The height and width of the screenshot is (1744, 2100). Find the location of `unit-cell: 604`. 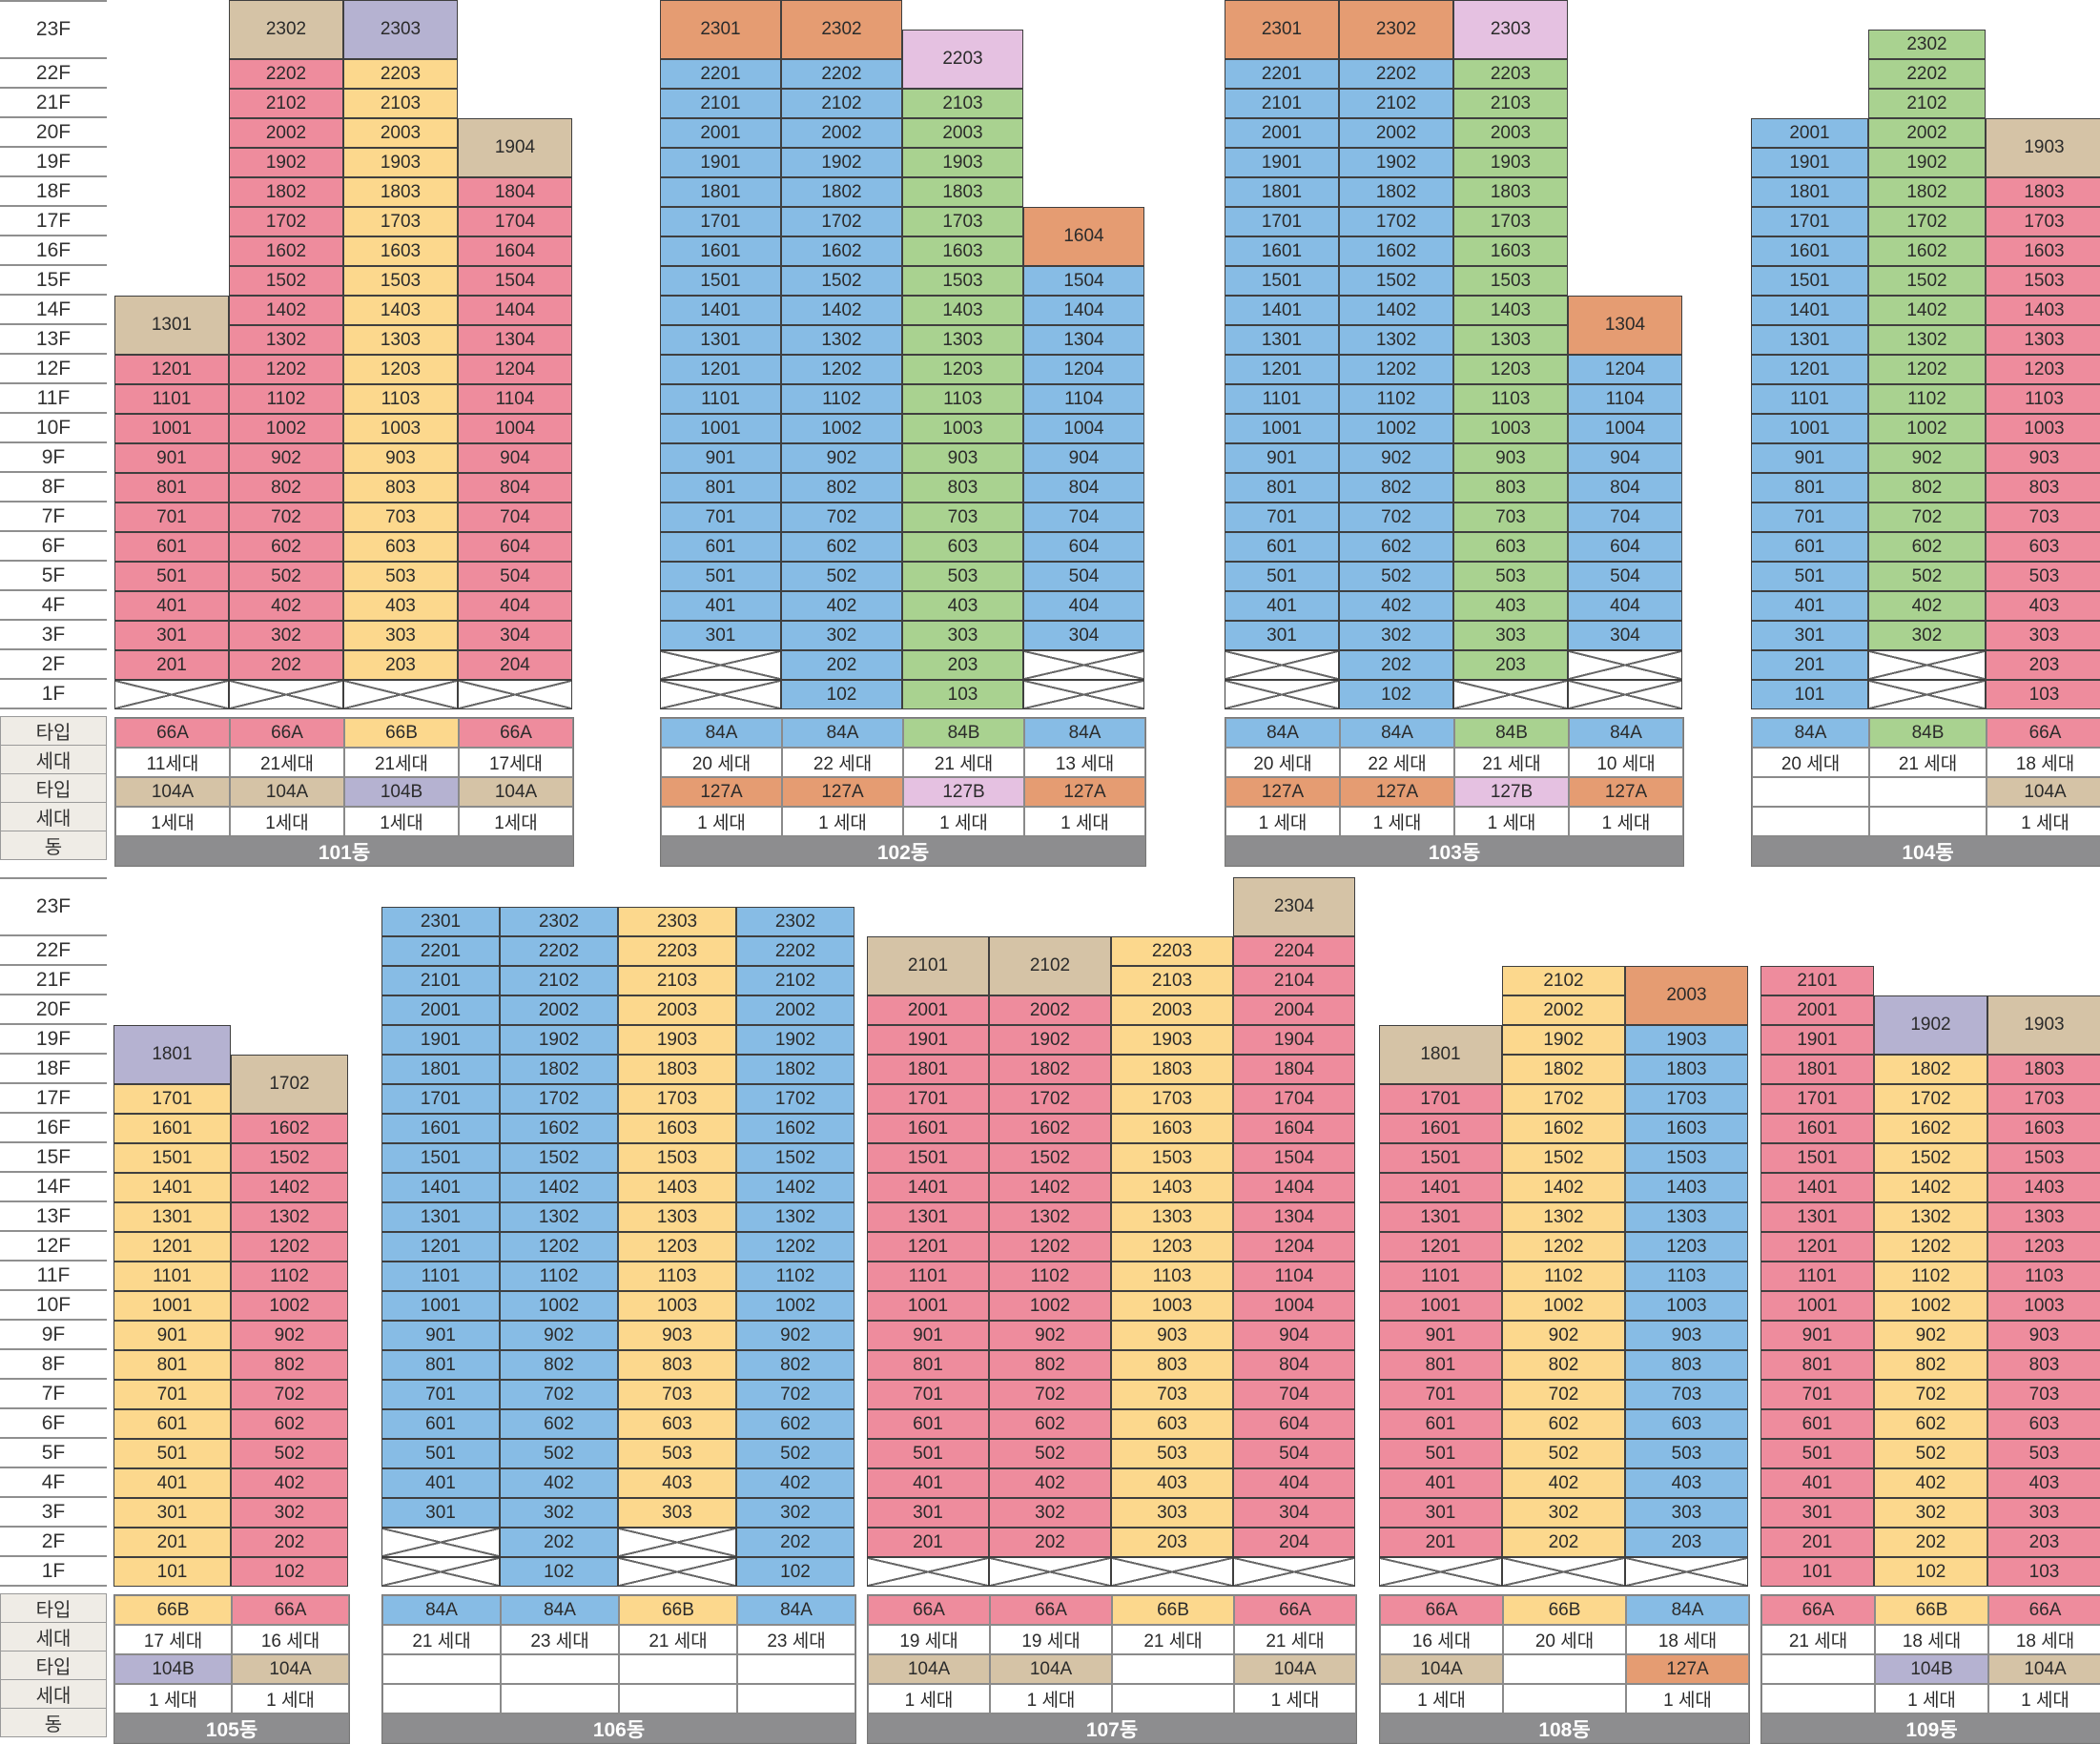

unit-cell: 604 is located at coordinates (515, 547).